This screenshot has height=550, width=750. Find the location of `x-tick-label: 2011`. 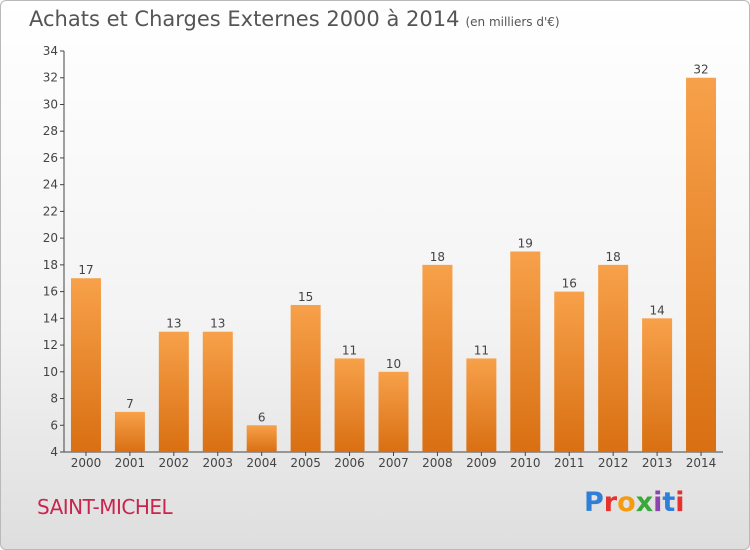

x-tick-label: 2011 is located at coordinates (569, 463).